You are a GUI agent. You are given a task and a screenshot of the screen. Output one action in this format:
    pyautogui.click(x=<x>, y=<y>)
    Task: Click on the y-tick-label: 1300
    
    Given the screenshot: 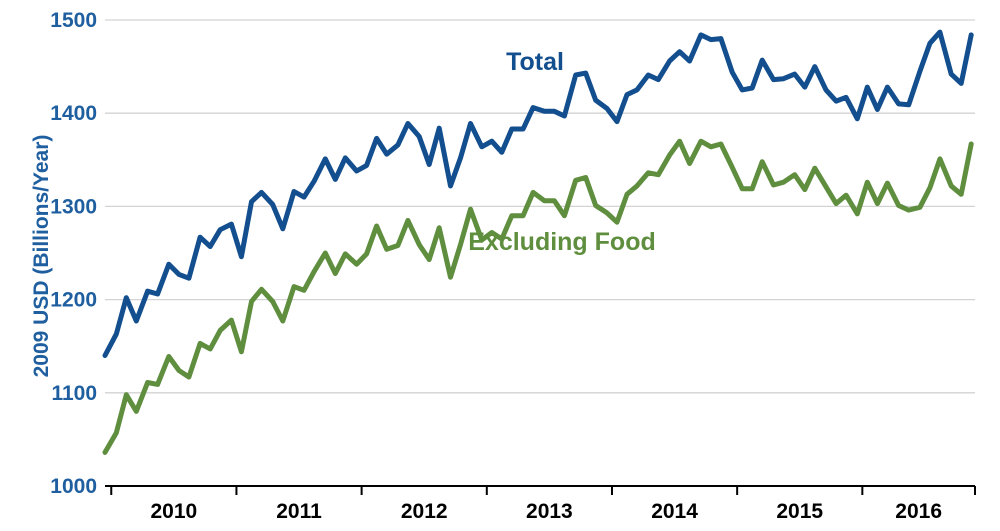 What is the action you would take?
    pyautogui.click(x=73, y=206)
    